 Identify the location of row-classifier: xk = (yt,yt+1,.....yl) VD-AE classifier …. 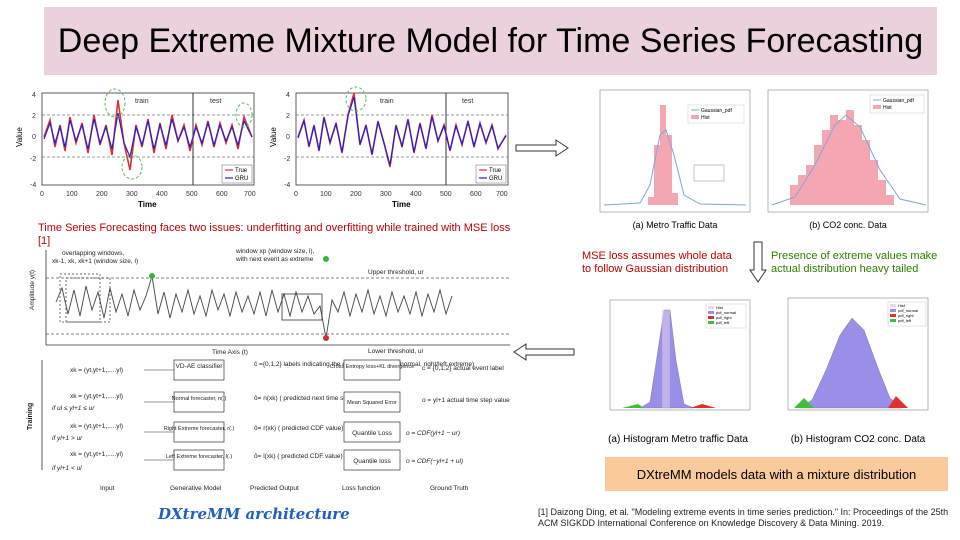
(287, 370).